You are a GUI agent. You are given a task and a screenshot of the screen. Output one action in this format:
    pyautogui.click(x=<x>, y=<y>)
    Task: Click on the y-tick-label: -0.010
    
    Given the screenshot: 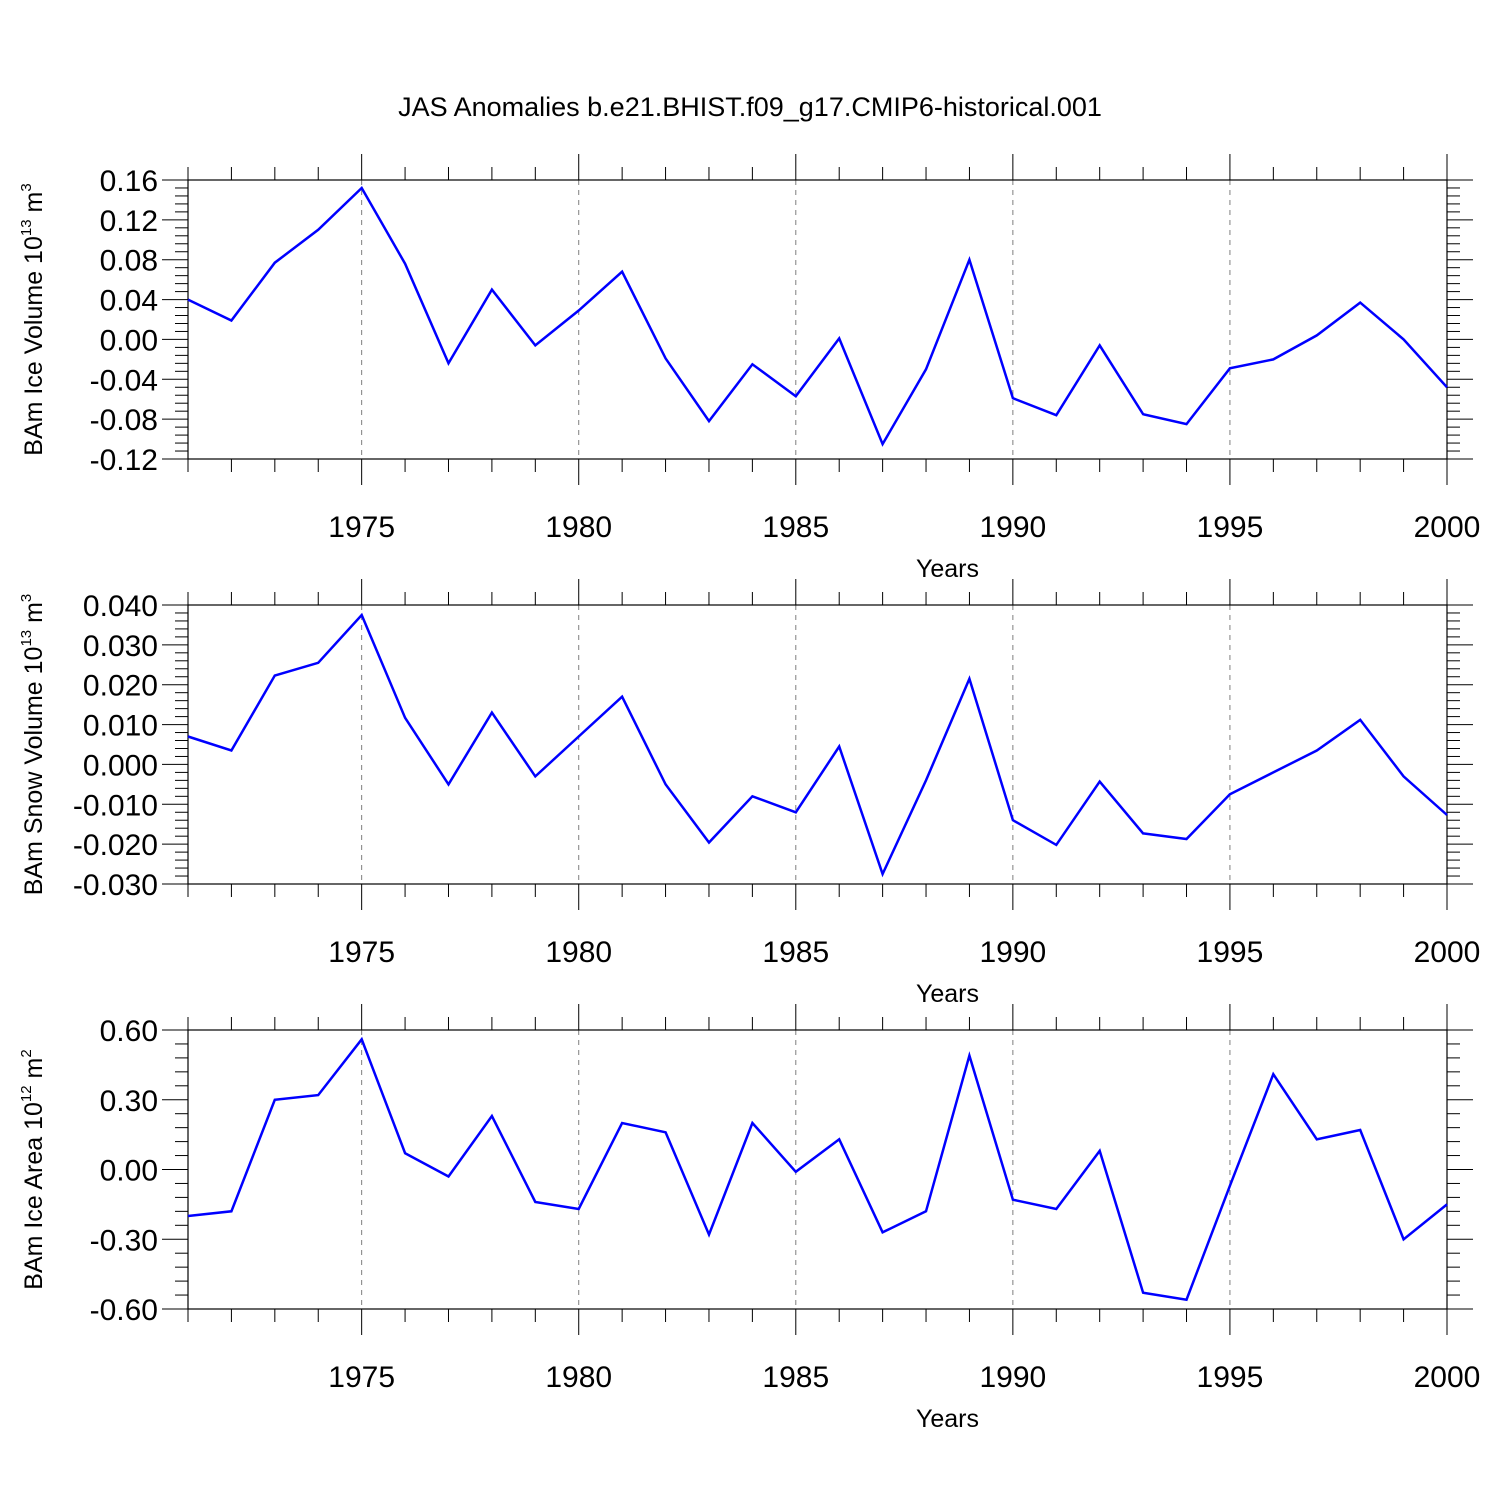 What is the action you would take?
    pyautogui.click(x=115, y=805)
    